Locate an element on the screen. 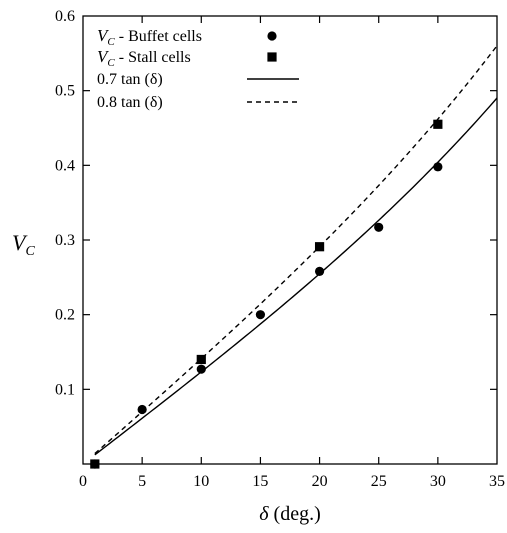 The height and width of the screenshot is (533, 507). legend-marker-square is located at coordinates (272, 57).